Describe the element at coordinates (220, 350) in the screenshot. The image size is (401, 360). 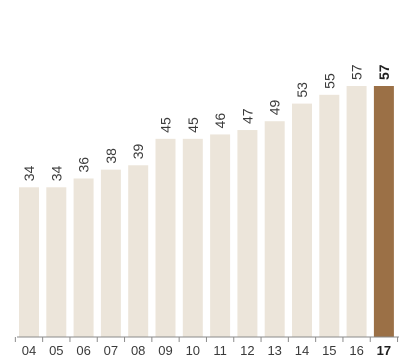
I see `x-tick-label-11: 11` at that location.